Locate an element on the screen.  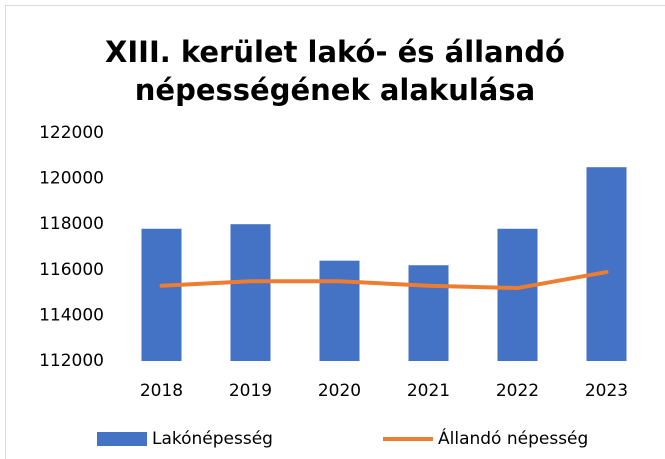
x-tick-label: 2018 is located at coordinates (161, 391).